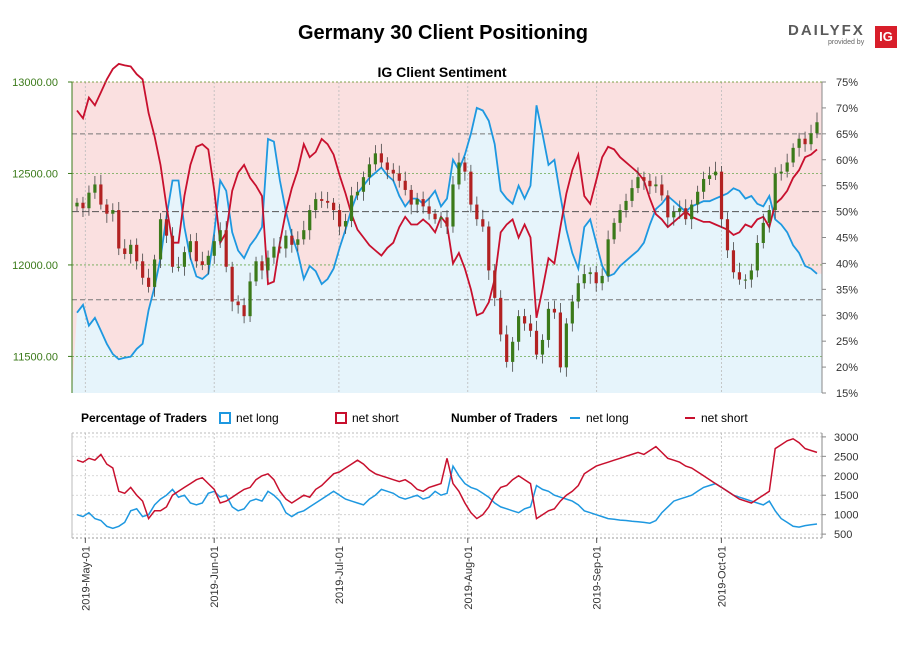  I want to click on sentiment-tick-label: 65%, so click(847, 135).